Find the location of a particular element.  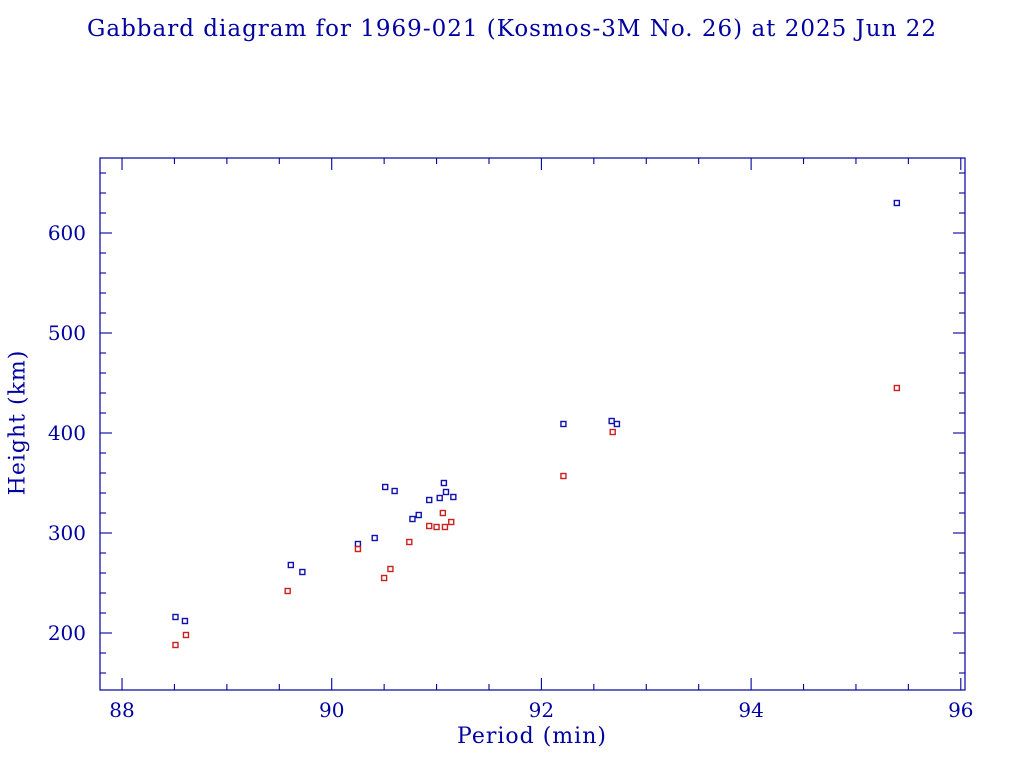

y-tick-label: 600 is located at coordinates (67, 233).